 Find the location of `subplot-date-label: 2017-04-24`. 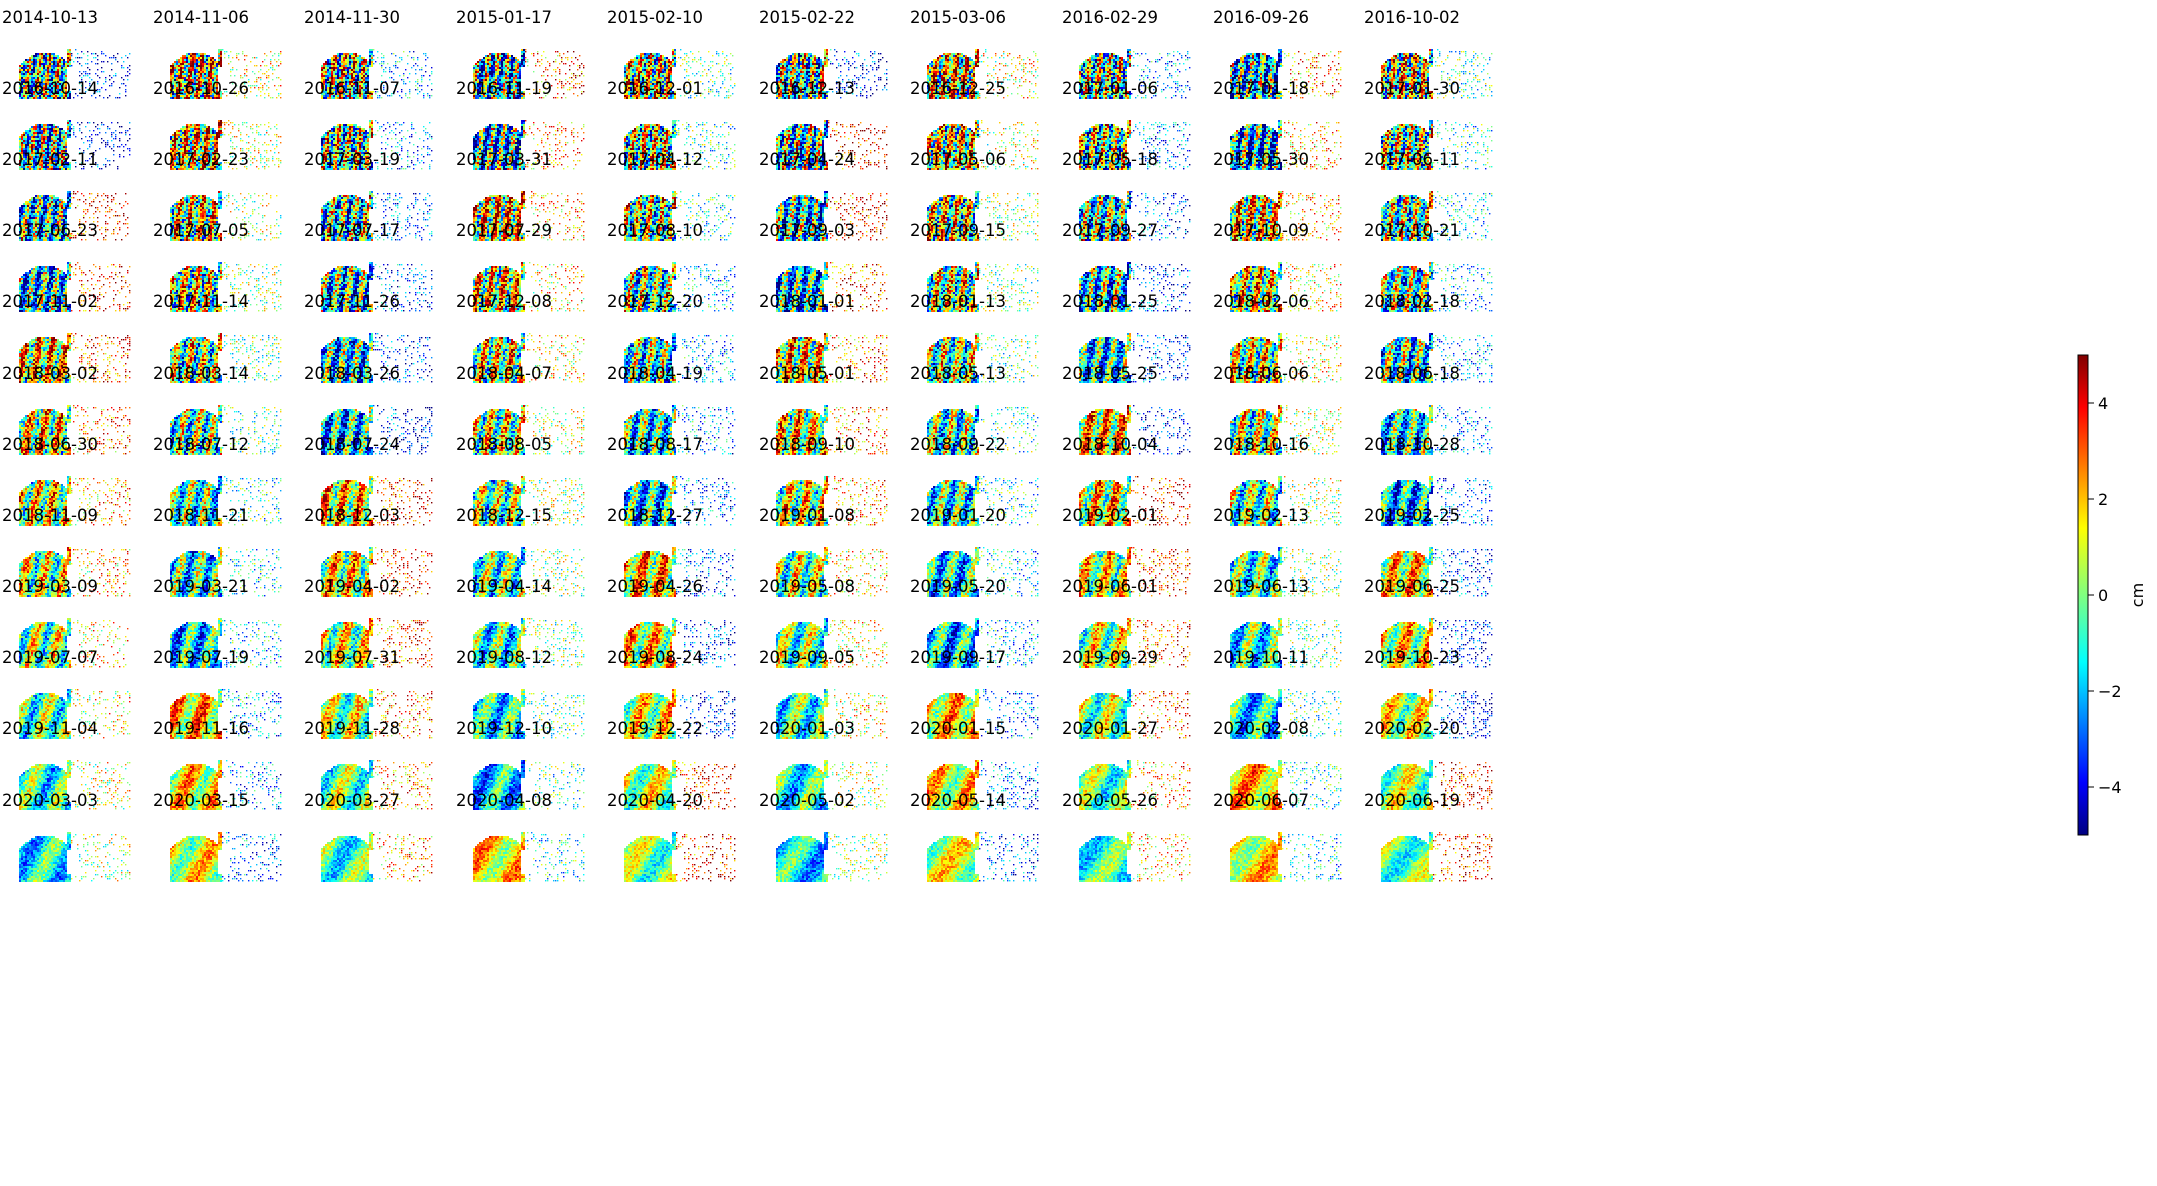

subplot-date-label: 2017-04-24 is located at coordinates (807, 160).